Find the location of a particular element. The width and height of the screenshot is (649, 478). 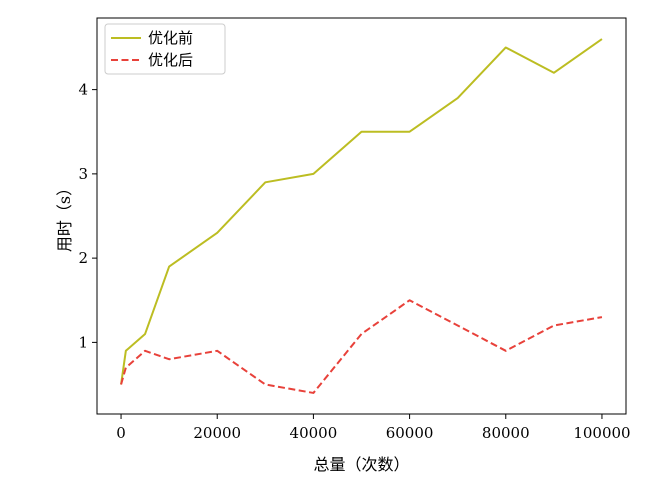

x-tick-label: 60000 is located at coordinates (410, 433).